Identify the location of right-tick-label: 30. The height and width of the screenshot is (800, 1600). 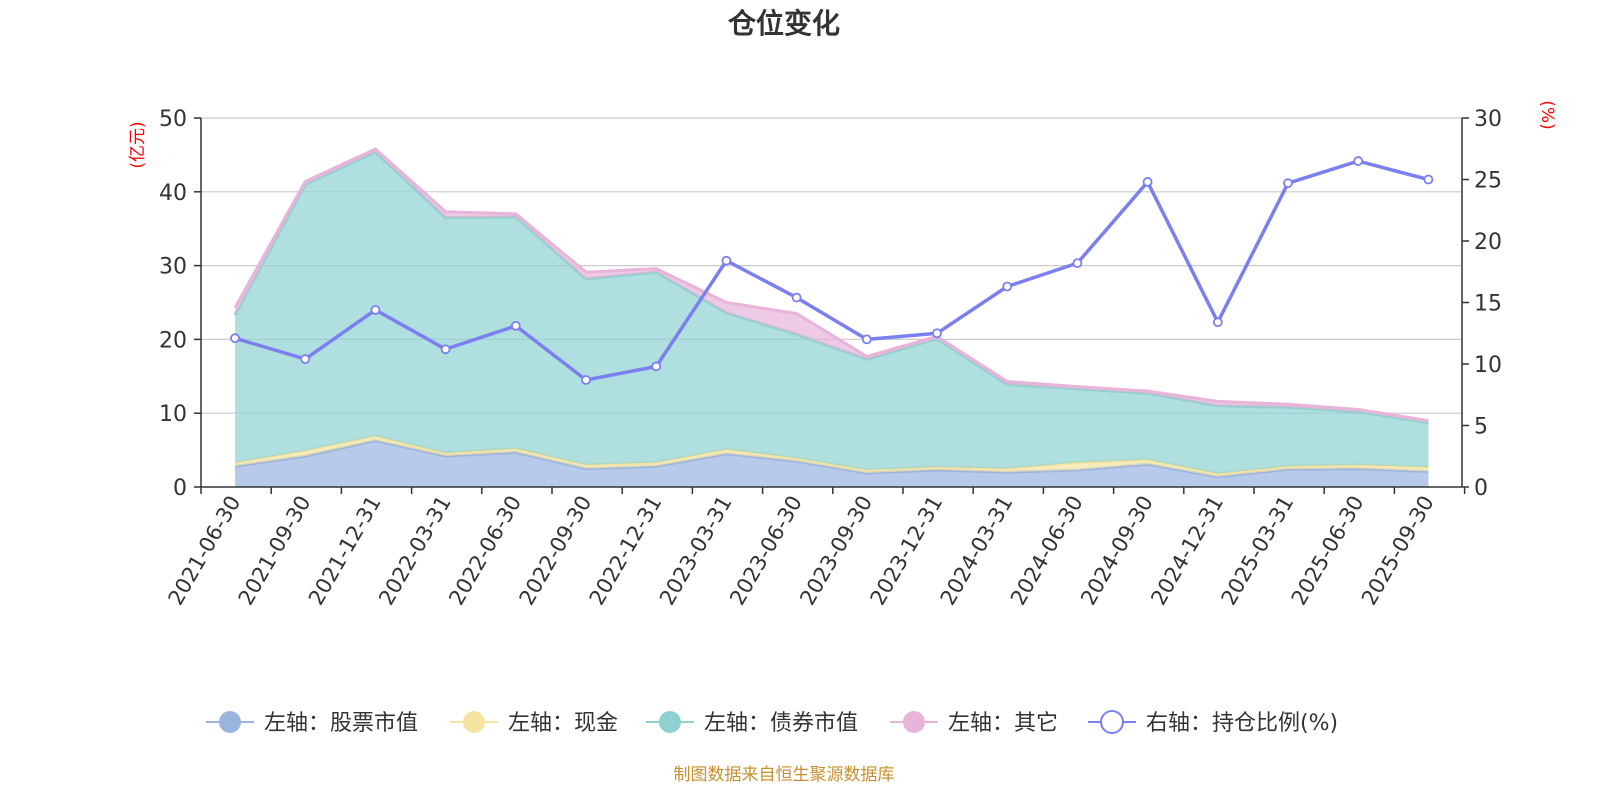
(1488, 119).